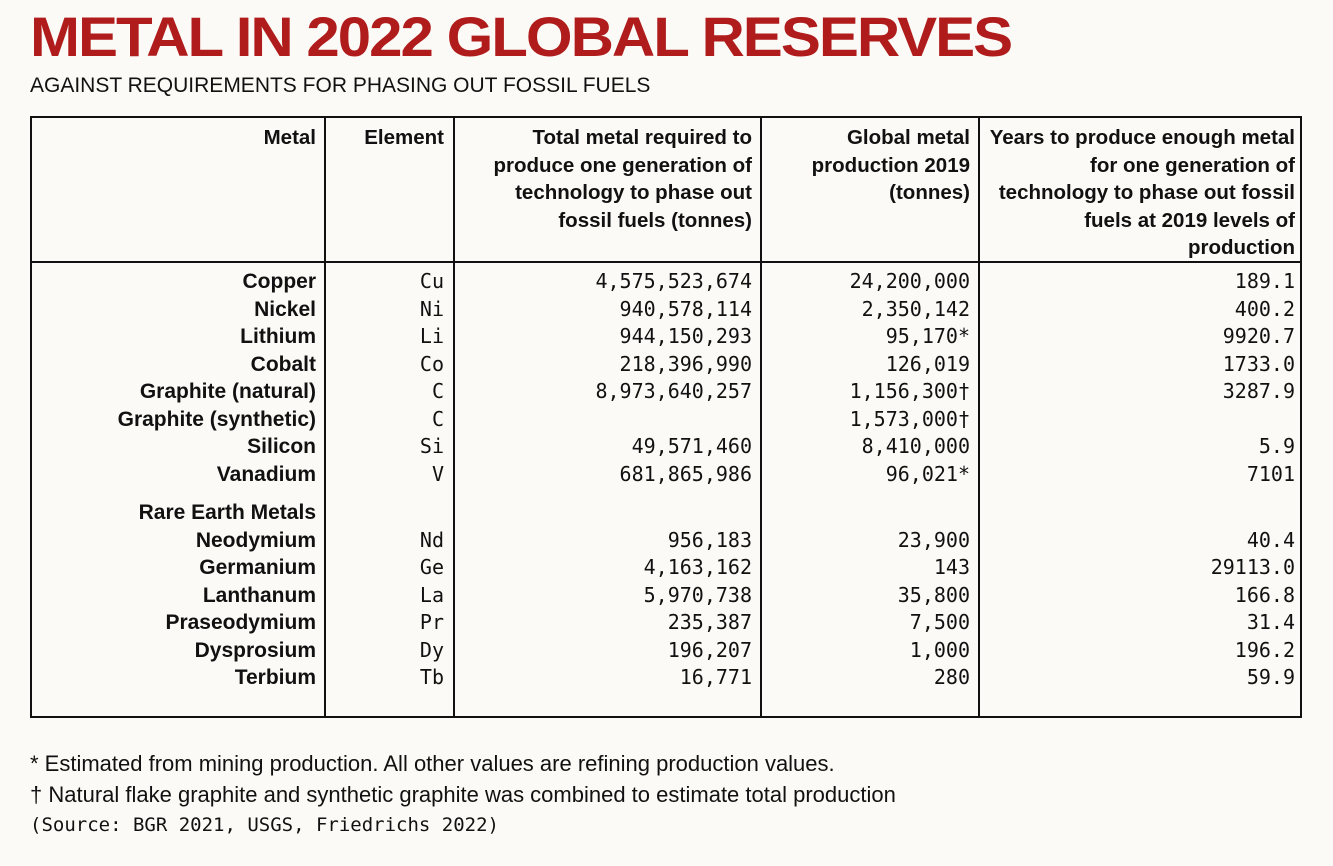 This screenshot has height=866, width=1333. I want to click on cell-element: Nd, so click(431, 539).